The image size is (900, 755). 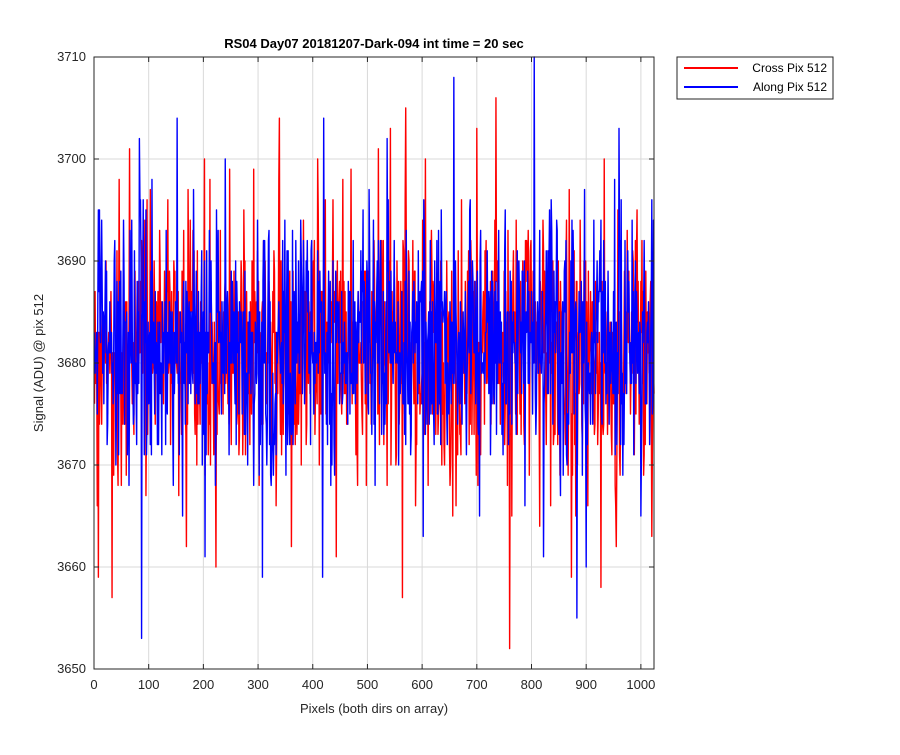 What do you see at coordinates (374, 708) in the screenshot?
I see `x-axis-label: Pixels (both dirs on array)` at bounding box center [374, 708].